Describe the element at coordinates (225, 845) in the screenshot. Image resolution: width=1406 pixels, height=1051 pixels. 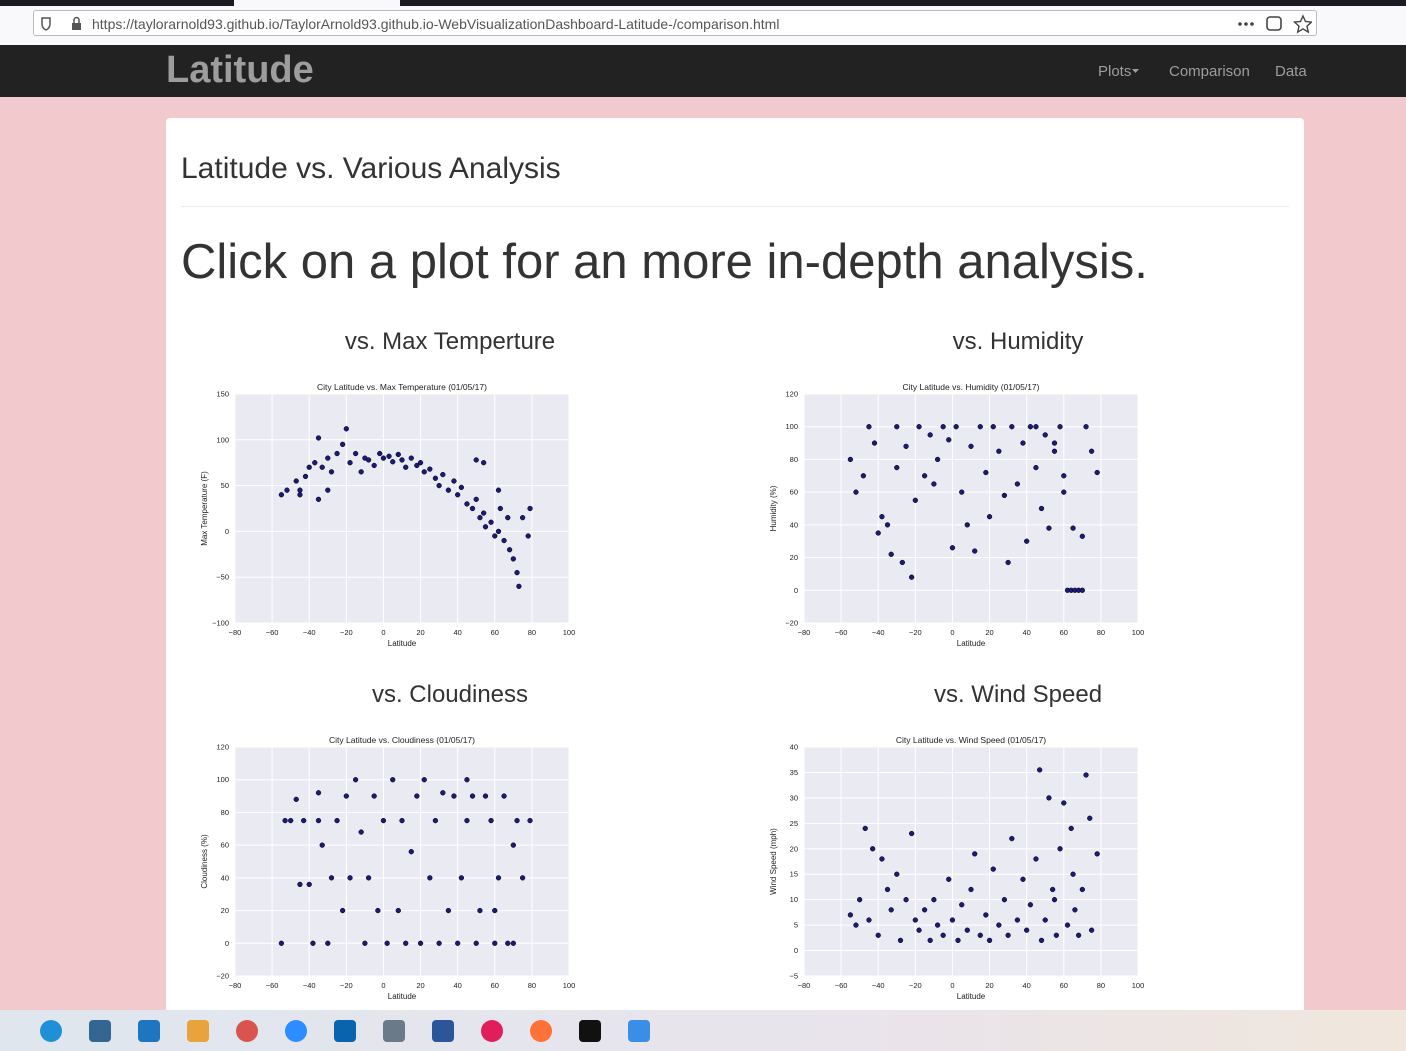
I see `y-tick-label: 60` at that location.